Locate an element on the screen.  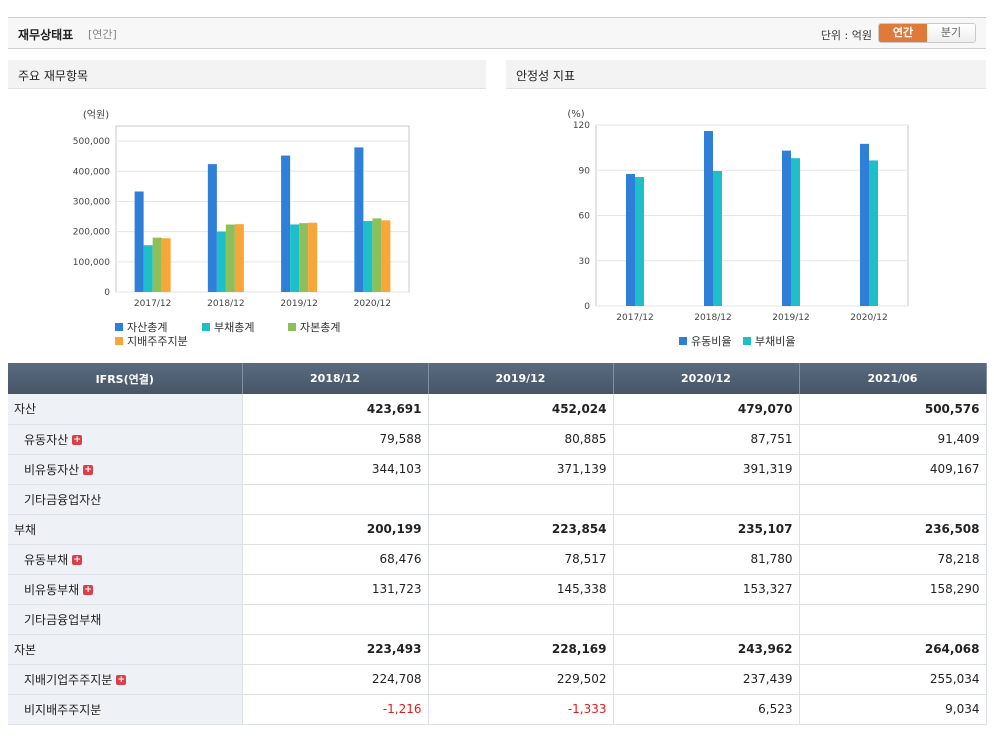
table-row: 비지배주주지분 -1,216 -1,333 6,523 9,034 is located at coordinates (497, 709).